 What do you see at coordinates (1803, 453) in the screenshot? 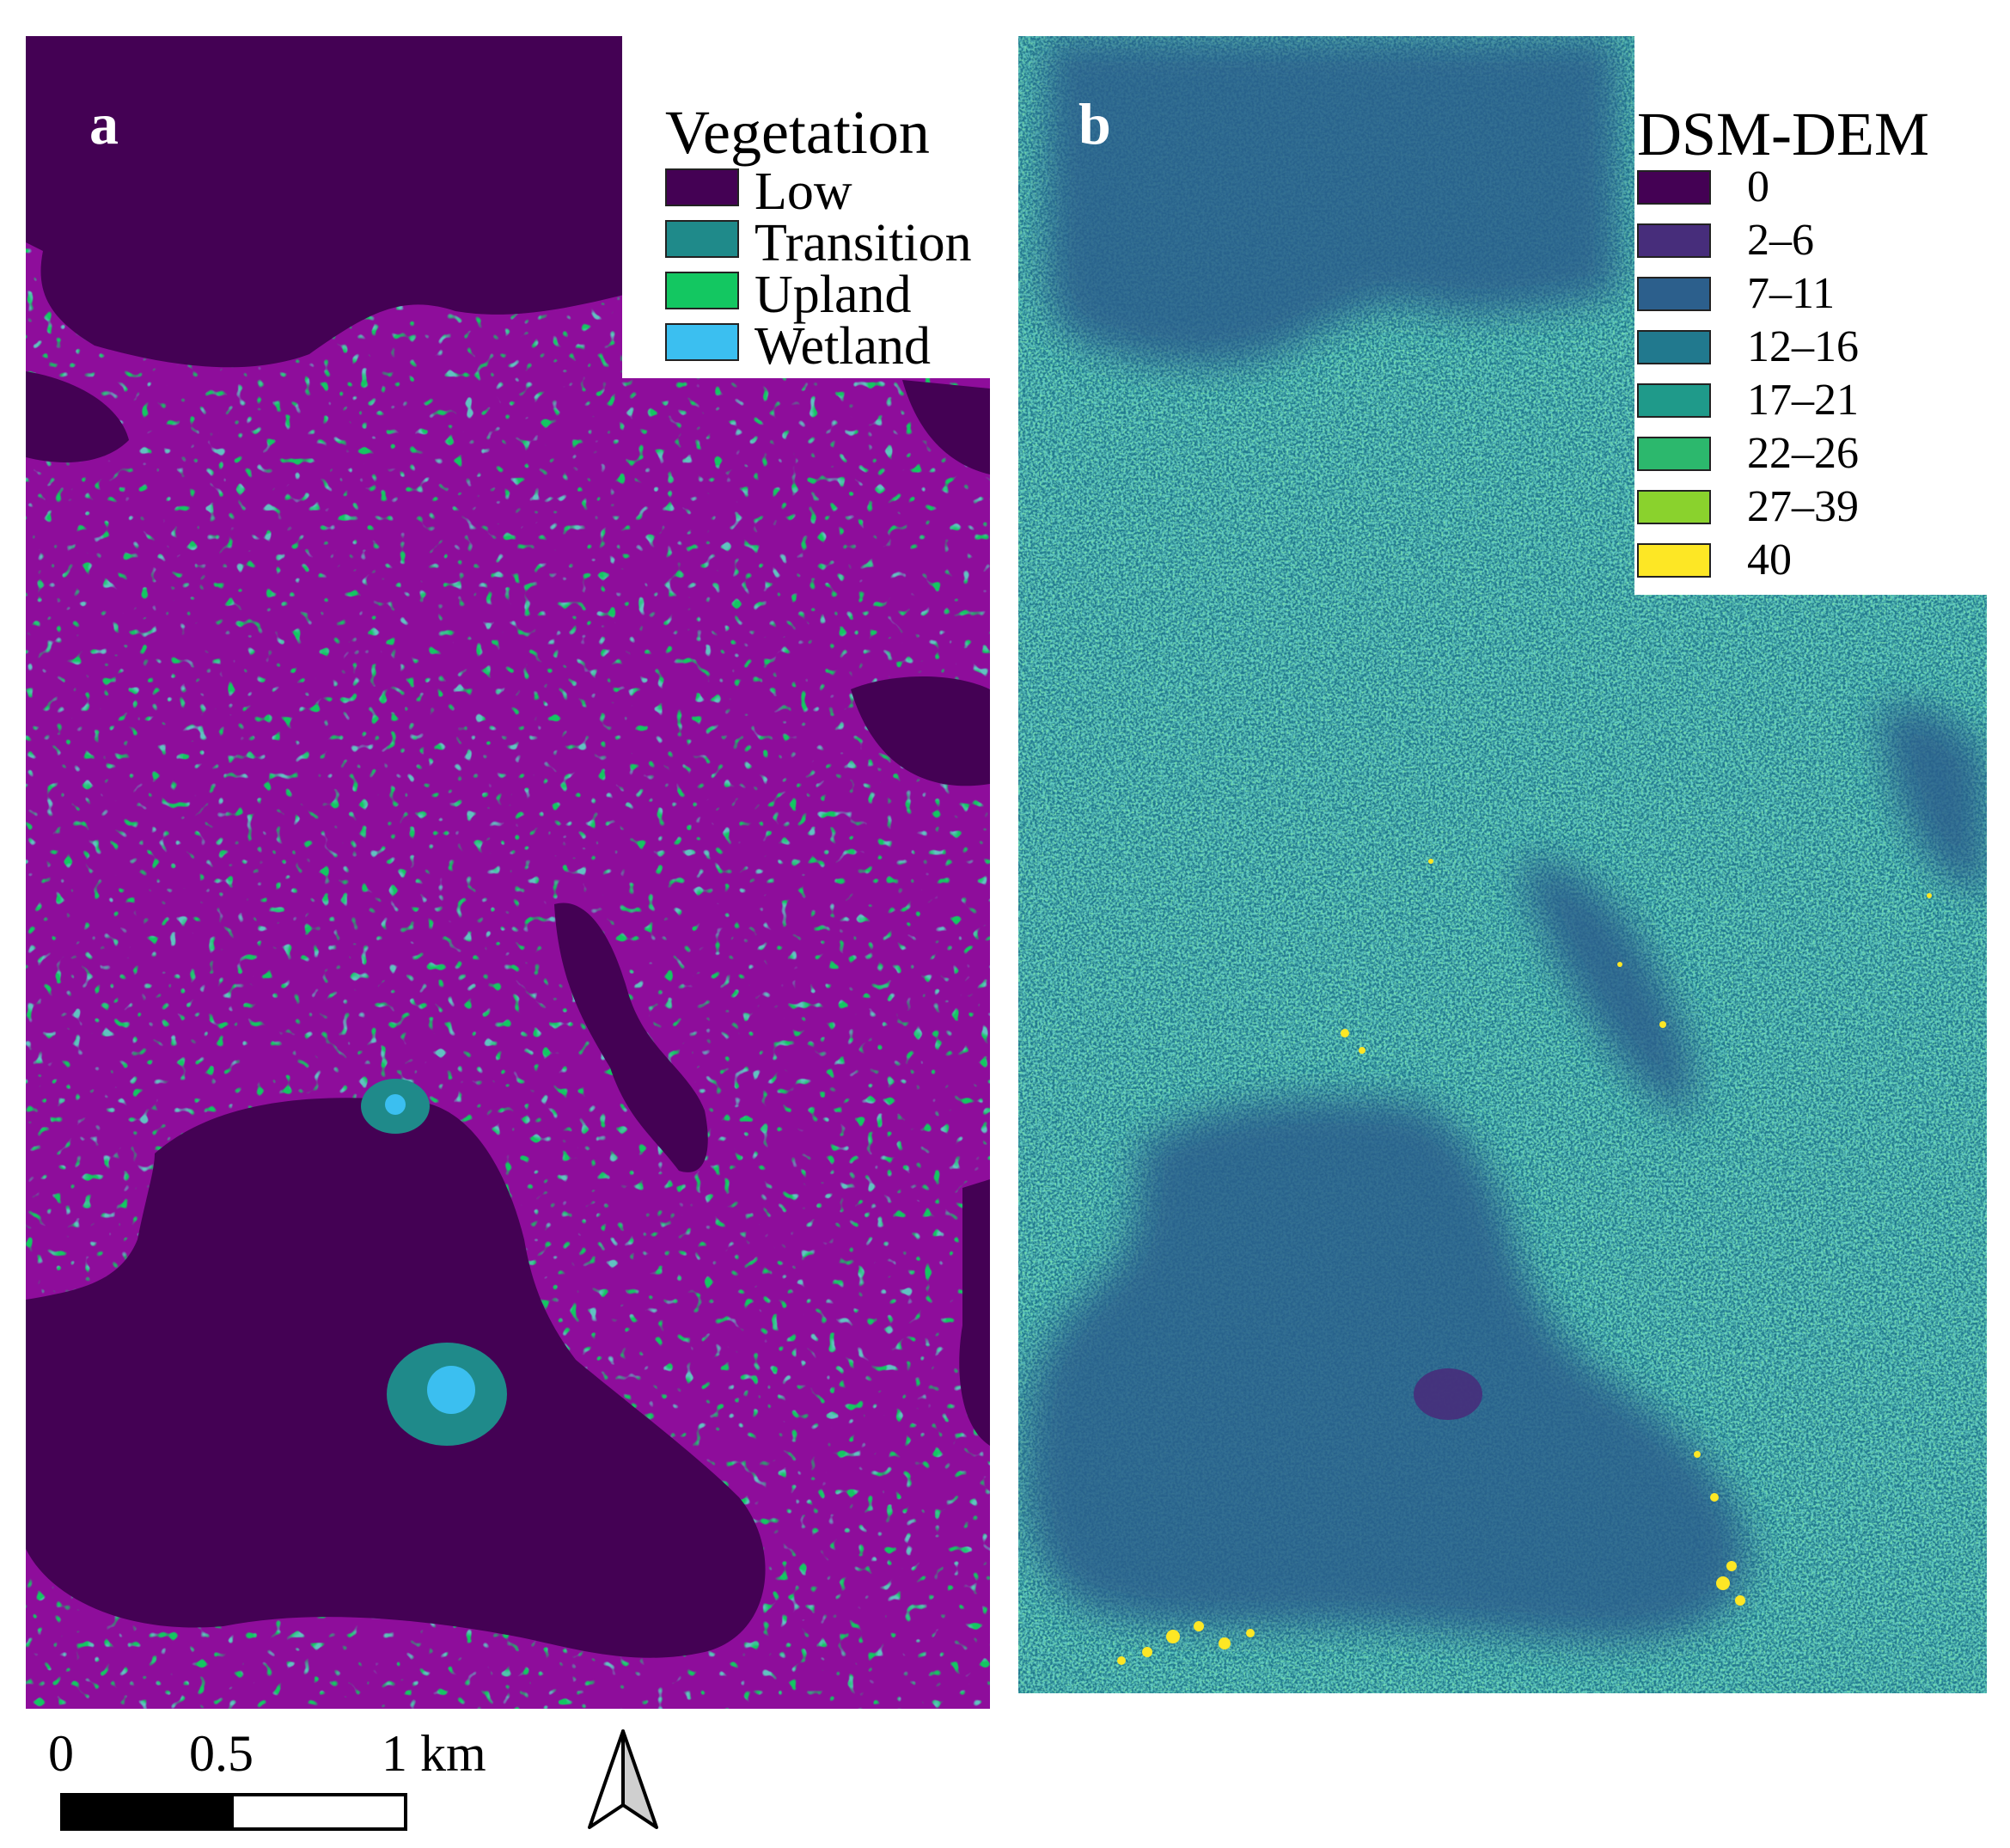
I see `legend-label: 22–26` at bounding box center [1803, 453].